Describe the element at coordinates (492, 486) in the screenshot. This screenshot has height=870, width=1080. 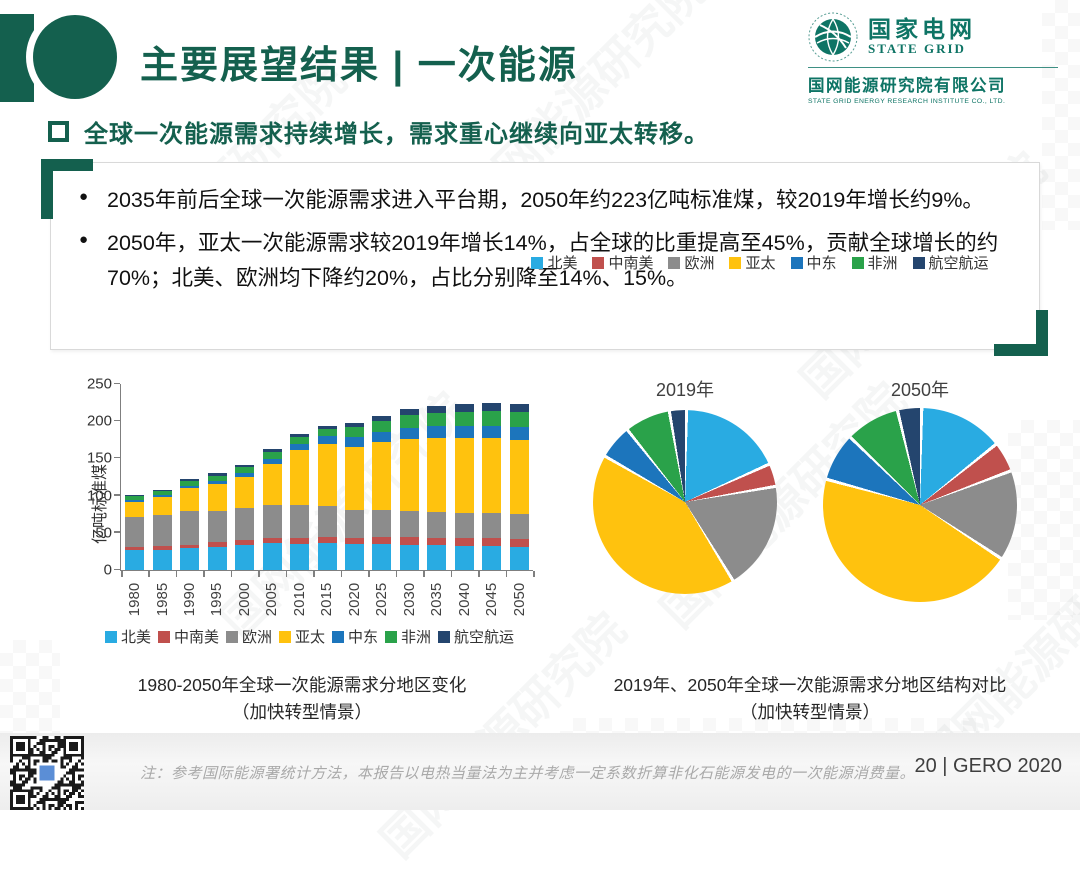
I see `bar-2045` at that location.